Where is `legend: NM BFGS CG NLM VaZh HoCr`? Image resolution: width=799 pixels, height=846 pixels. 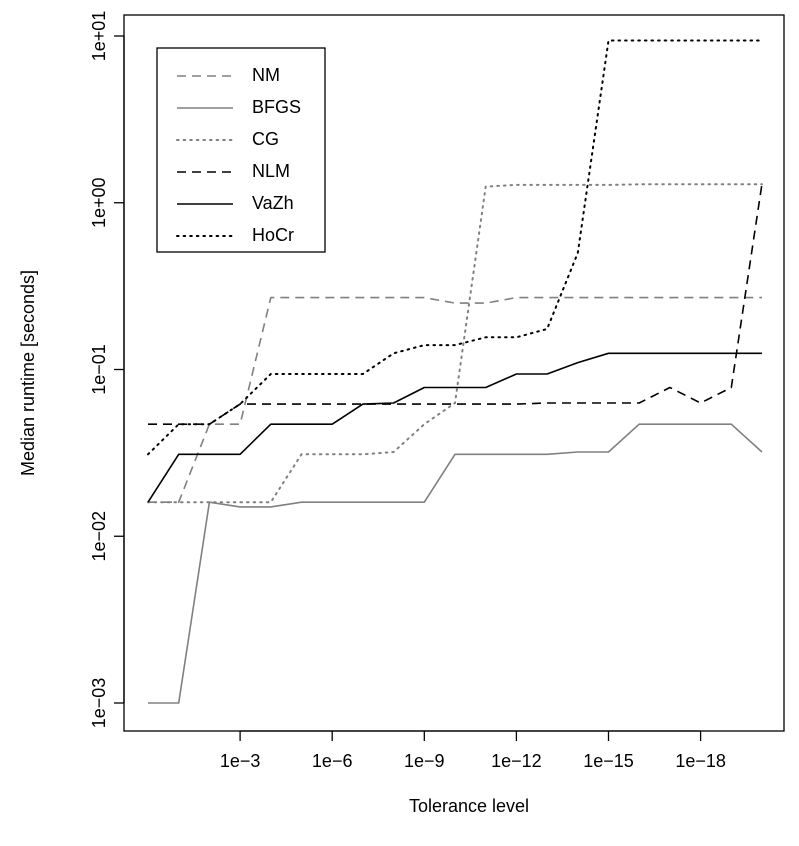
legend: NM BFGS CG NLM VaZh HoCr is located at coordinates (241, 150).